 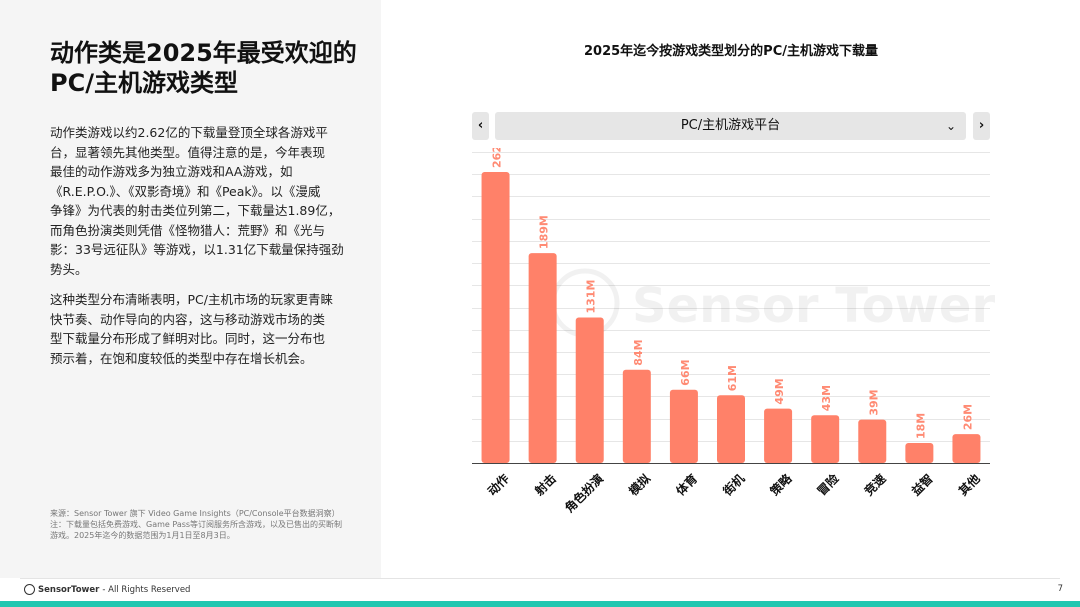 I want to click on prev-button: ‹, so click(x=480, y=126).